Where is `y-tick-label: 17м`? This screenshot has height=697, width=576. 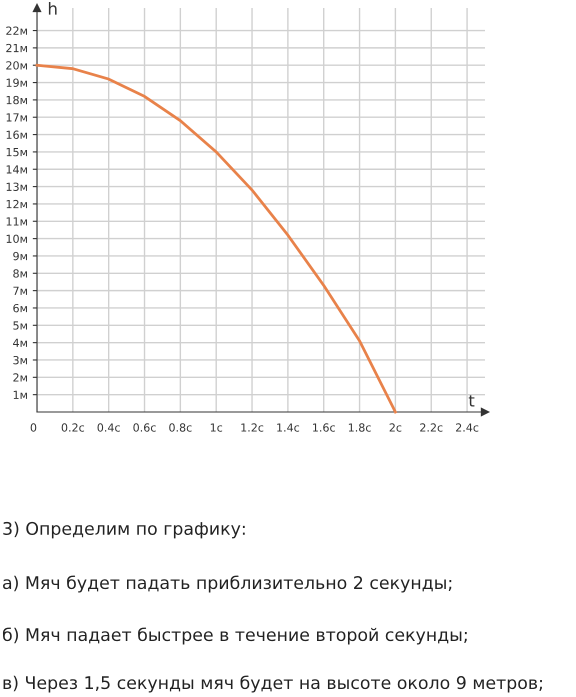
y-tick-label: 17м is located at coordinates (16, 117).